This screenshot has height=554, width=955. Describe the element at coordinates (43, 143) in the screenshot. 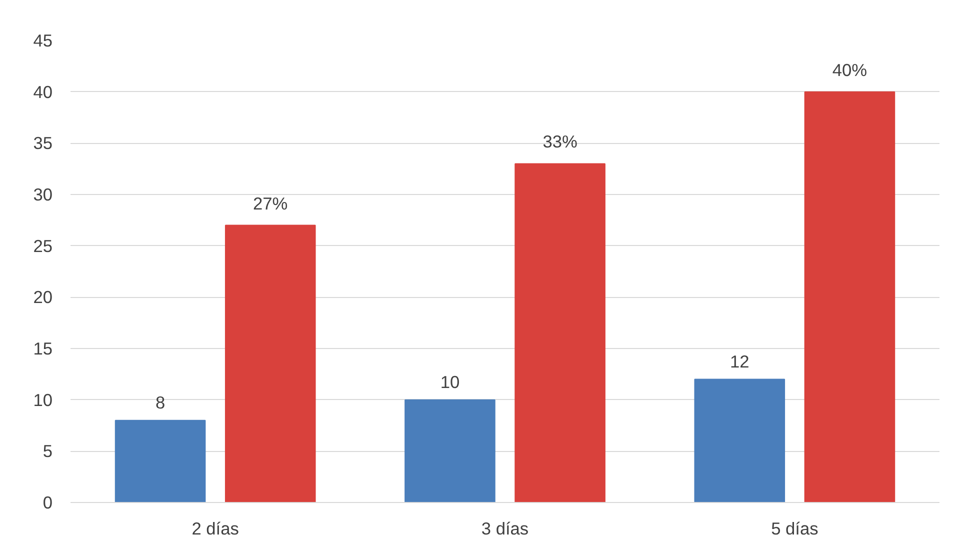

I see `y-tick-label: 35` at that location.